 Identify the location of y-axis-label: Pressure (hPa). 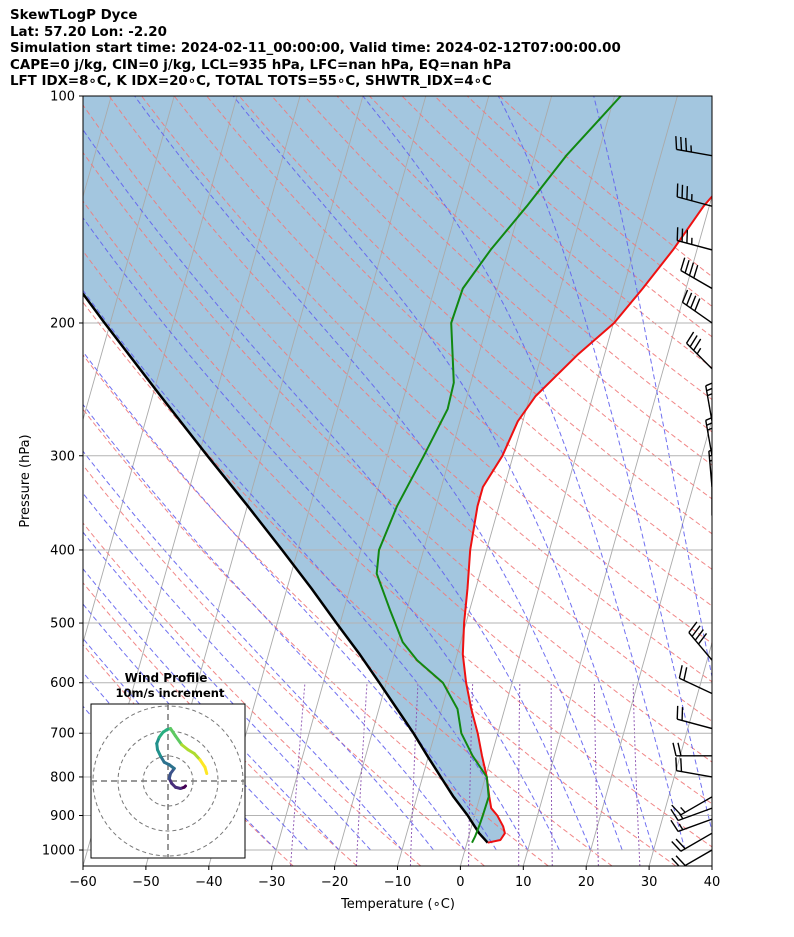
(25, 480).